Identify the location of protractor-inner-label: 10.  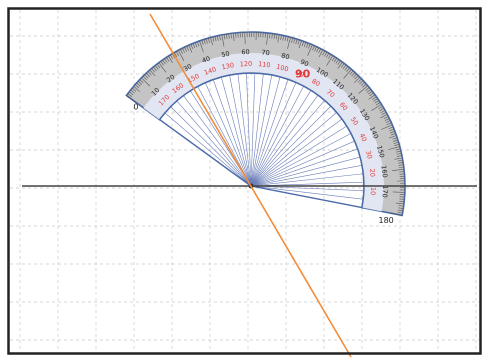
(373, 191).